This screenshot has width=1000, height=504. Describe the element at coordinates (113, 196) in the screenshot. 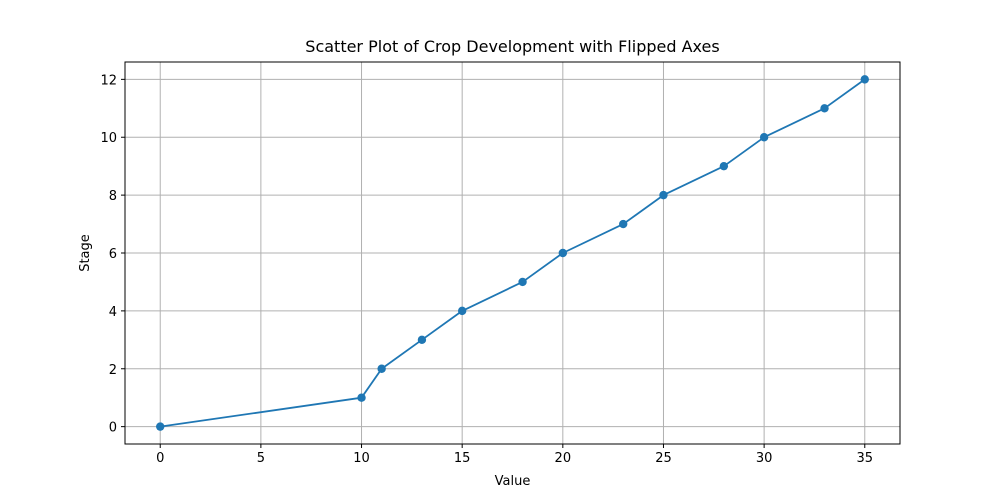

I see `y-tick-label: 8` at that location.